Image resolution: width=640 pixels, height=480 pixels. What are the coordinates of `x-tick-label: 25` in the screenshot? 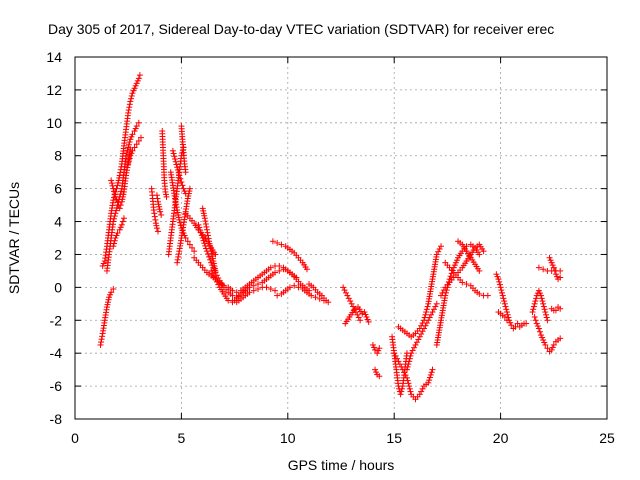 It's located at (607, 438).